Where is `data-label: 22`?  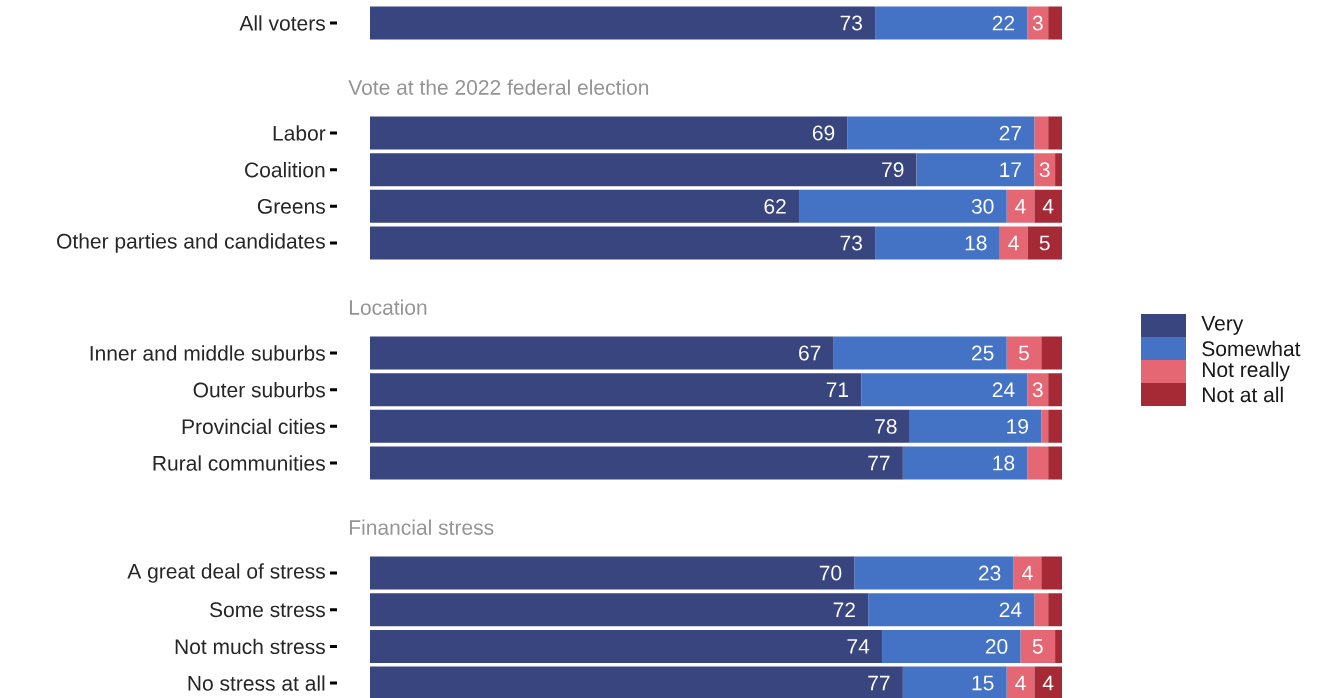 data-label: 22 is located at coordinates (1003, 23).